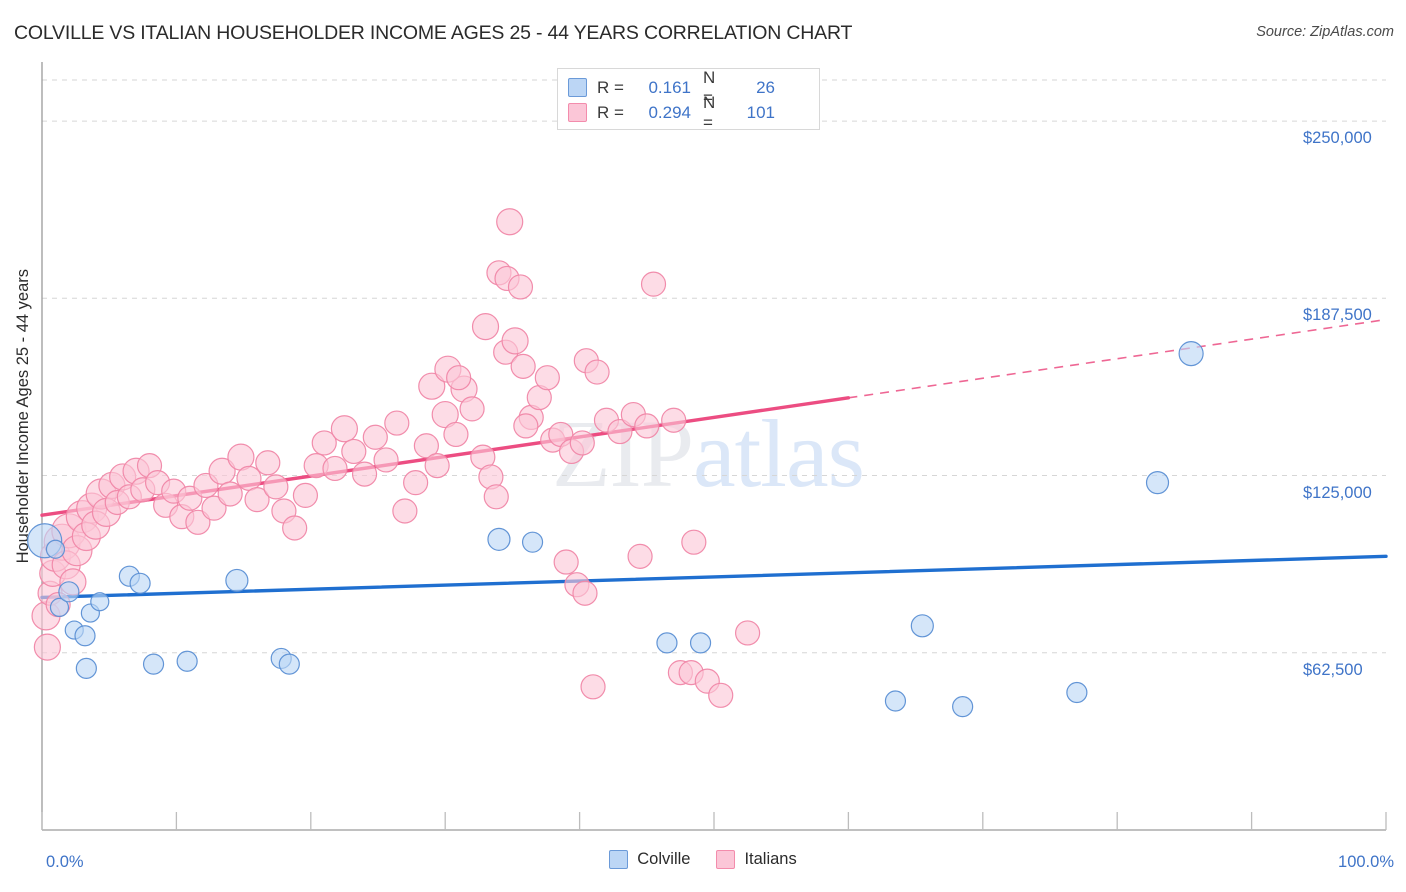  What do you see at coordinates (703, 859) in the screenshot?
I see `series-legend: Colville Italians` at bounding box center [703, 859].